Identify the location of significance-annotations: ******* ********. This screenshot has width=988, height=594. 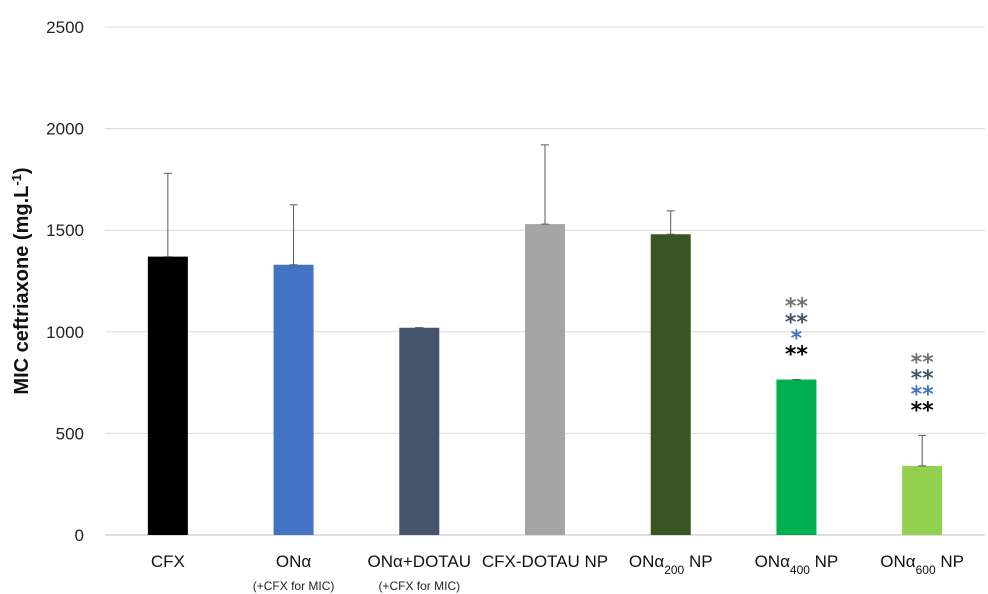
(859, 359).